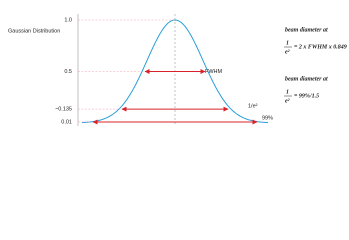  I want to click on note-formula: = 99%/1.5, so click(306, 96).